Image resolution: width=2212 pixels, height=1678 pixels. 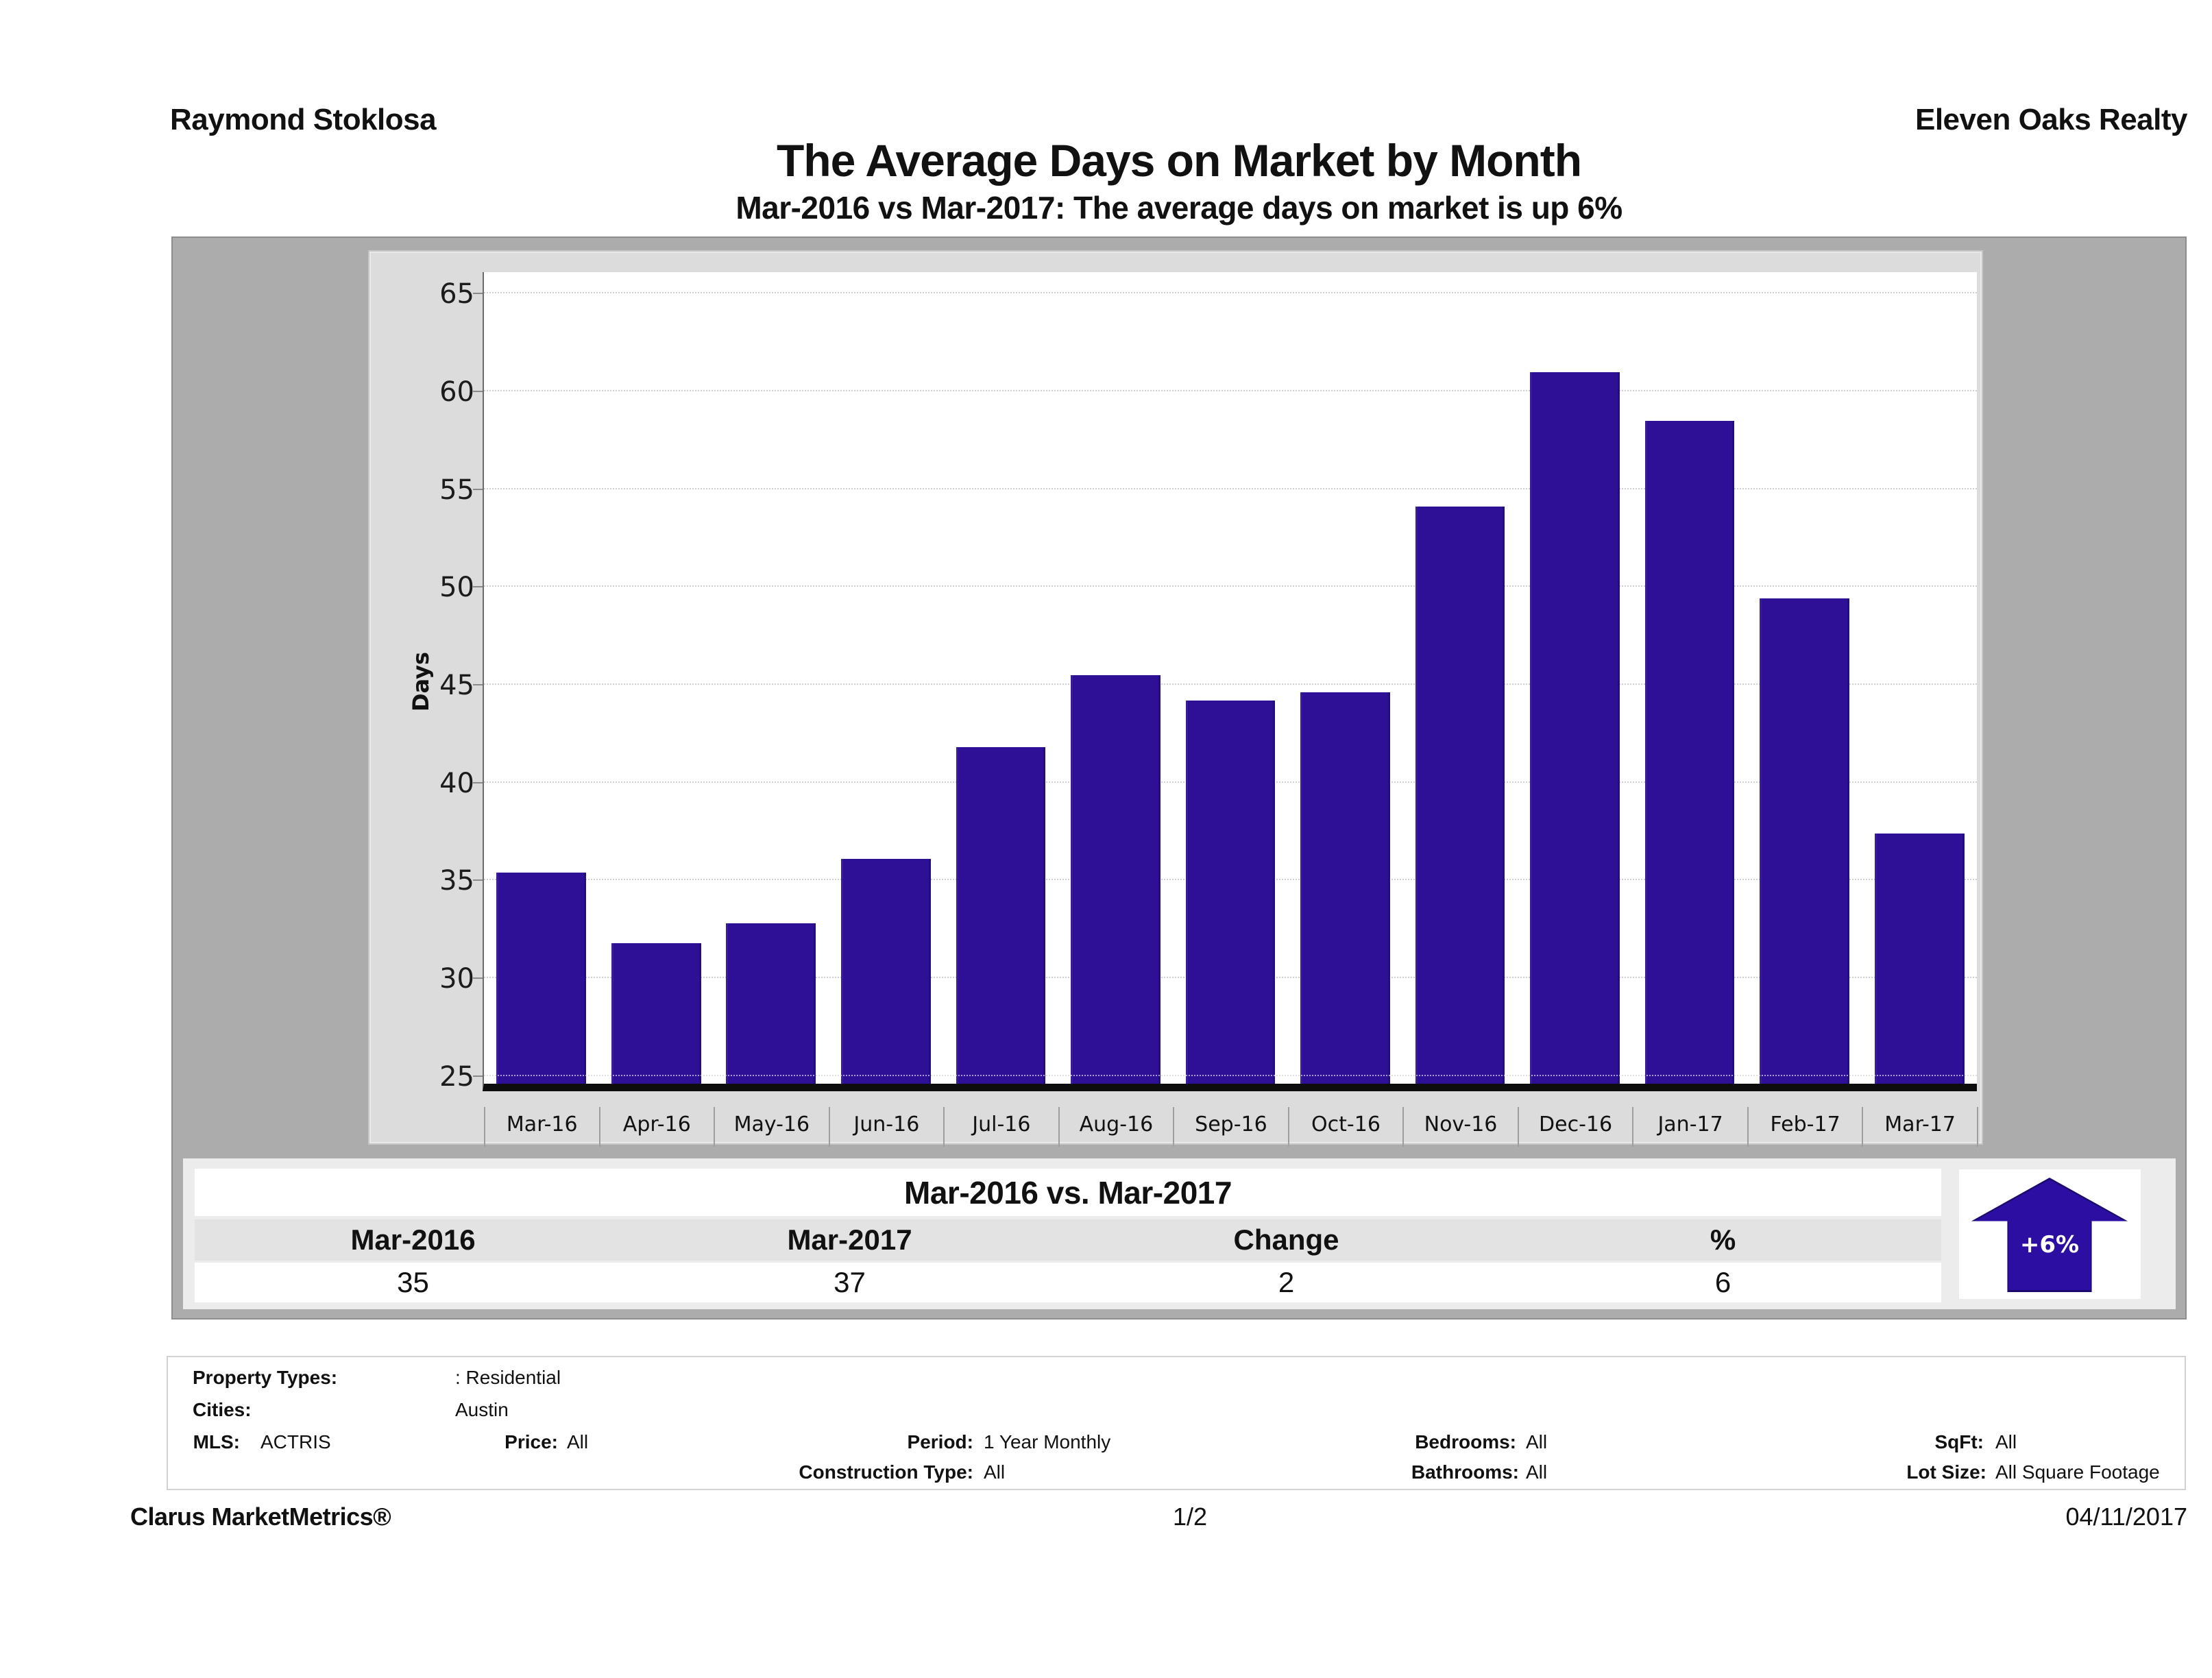 What do you see at coordinates (1106, 1520) in the screenshot?
I see `footer: Clarus MarketMetrics® 1/2 04/11/2017` at bounding box center [1106, 1520].